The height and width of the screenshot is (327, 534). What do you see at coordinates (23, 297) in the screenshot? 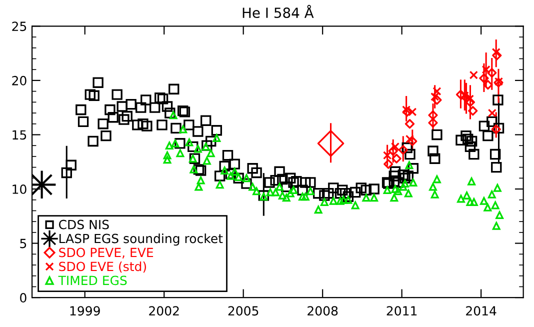
I see `y-tick-label: 0` at bounding box center [23, 297].